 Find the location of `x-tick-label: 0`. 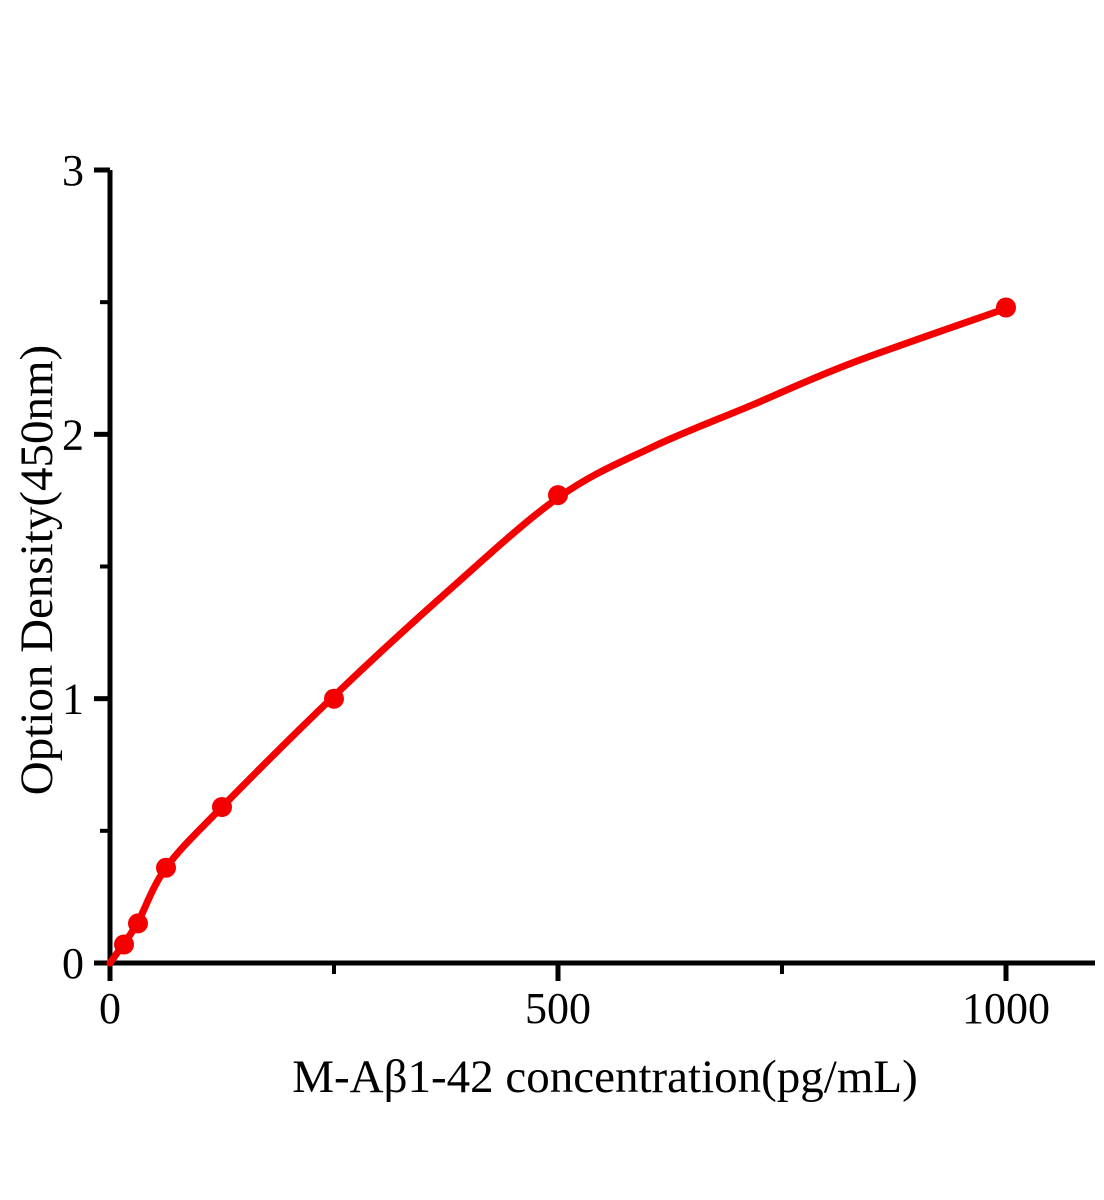

x-tick-label: 0 is located at coordinates (110, 1008).